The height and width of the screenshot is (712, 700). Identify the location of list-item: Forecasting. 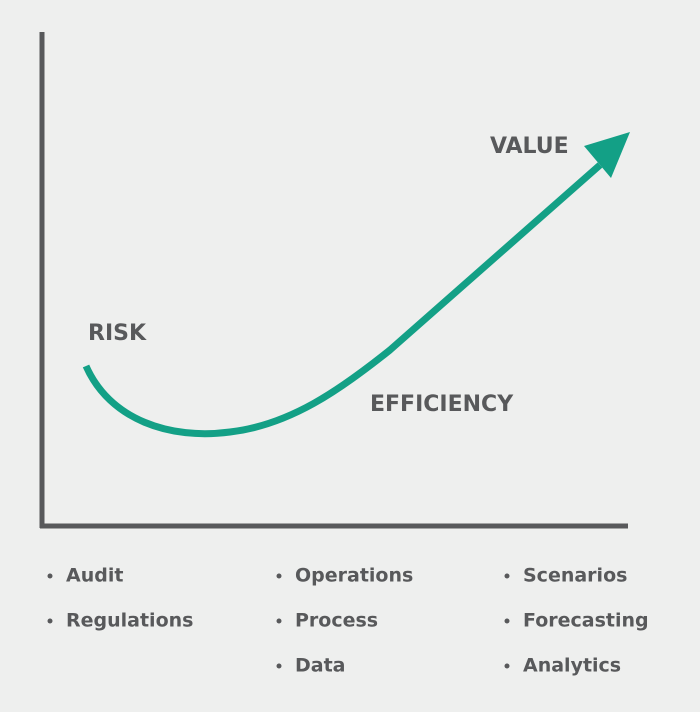
(586, 621).